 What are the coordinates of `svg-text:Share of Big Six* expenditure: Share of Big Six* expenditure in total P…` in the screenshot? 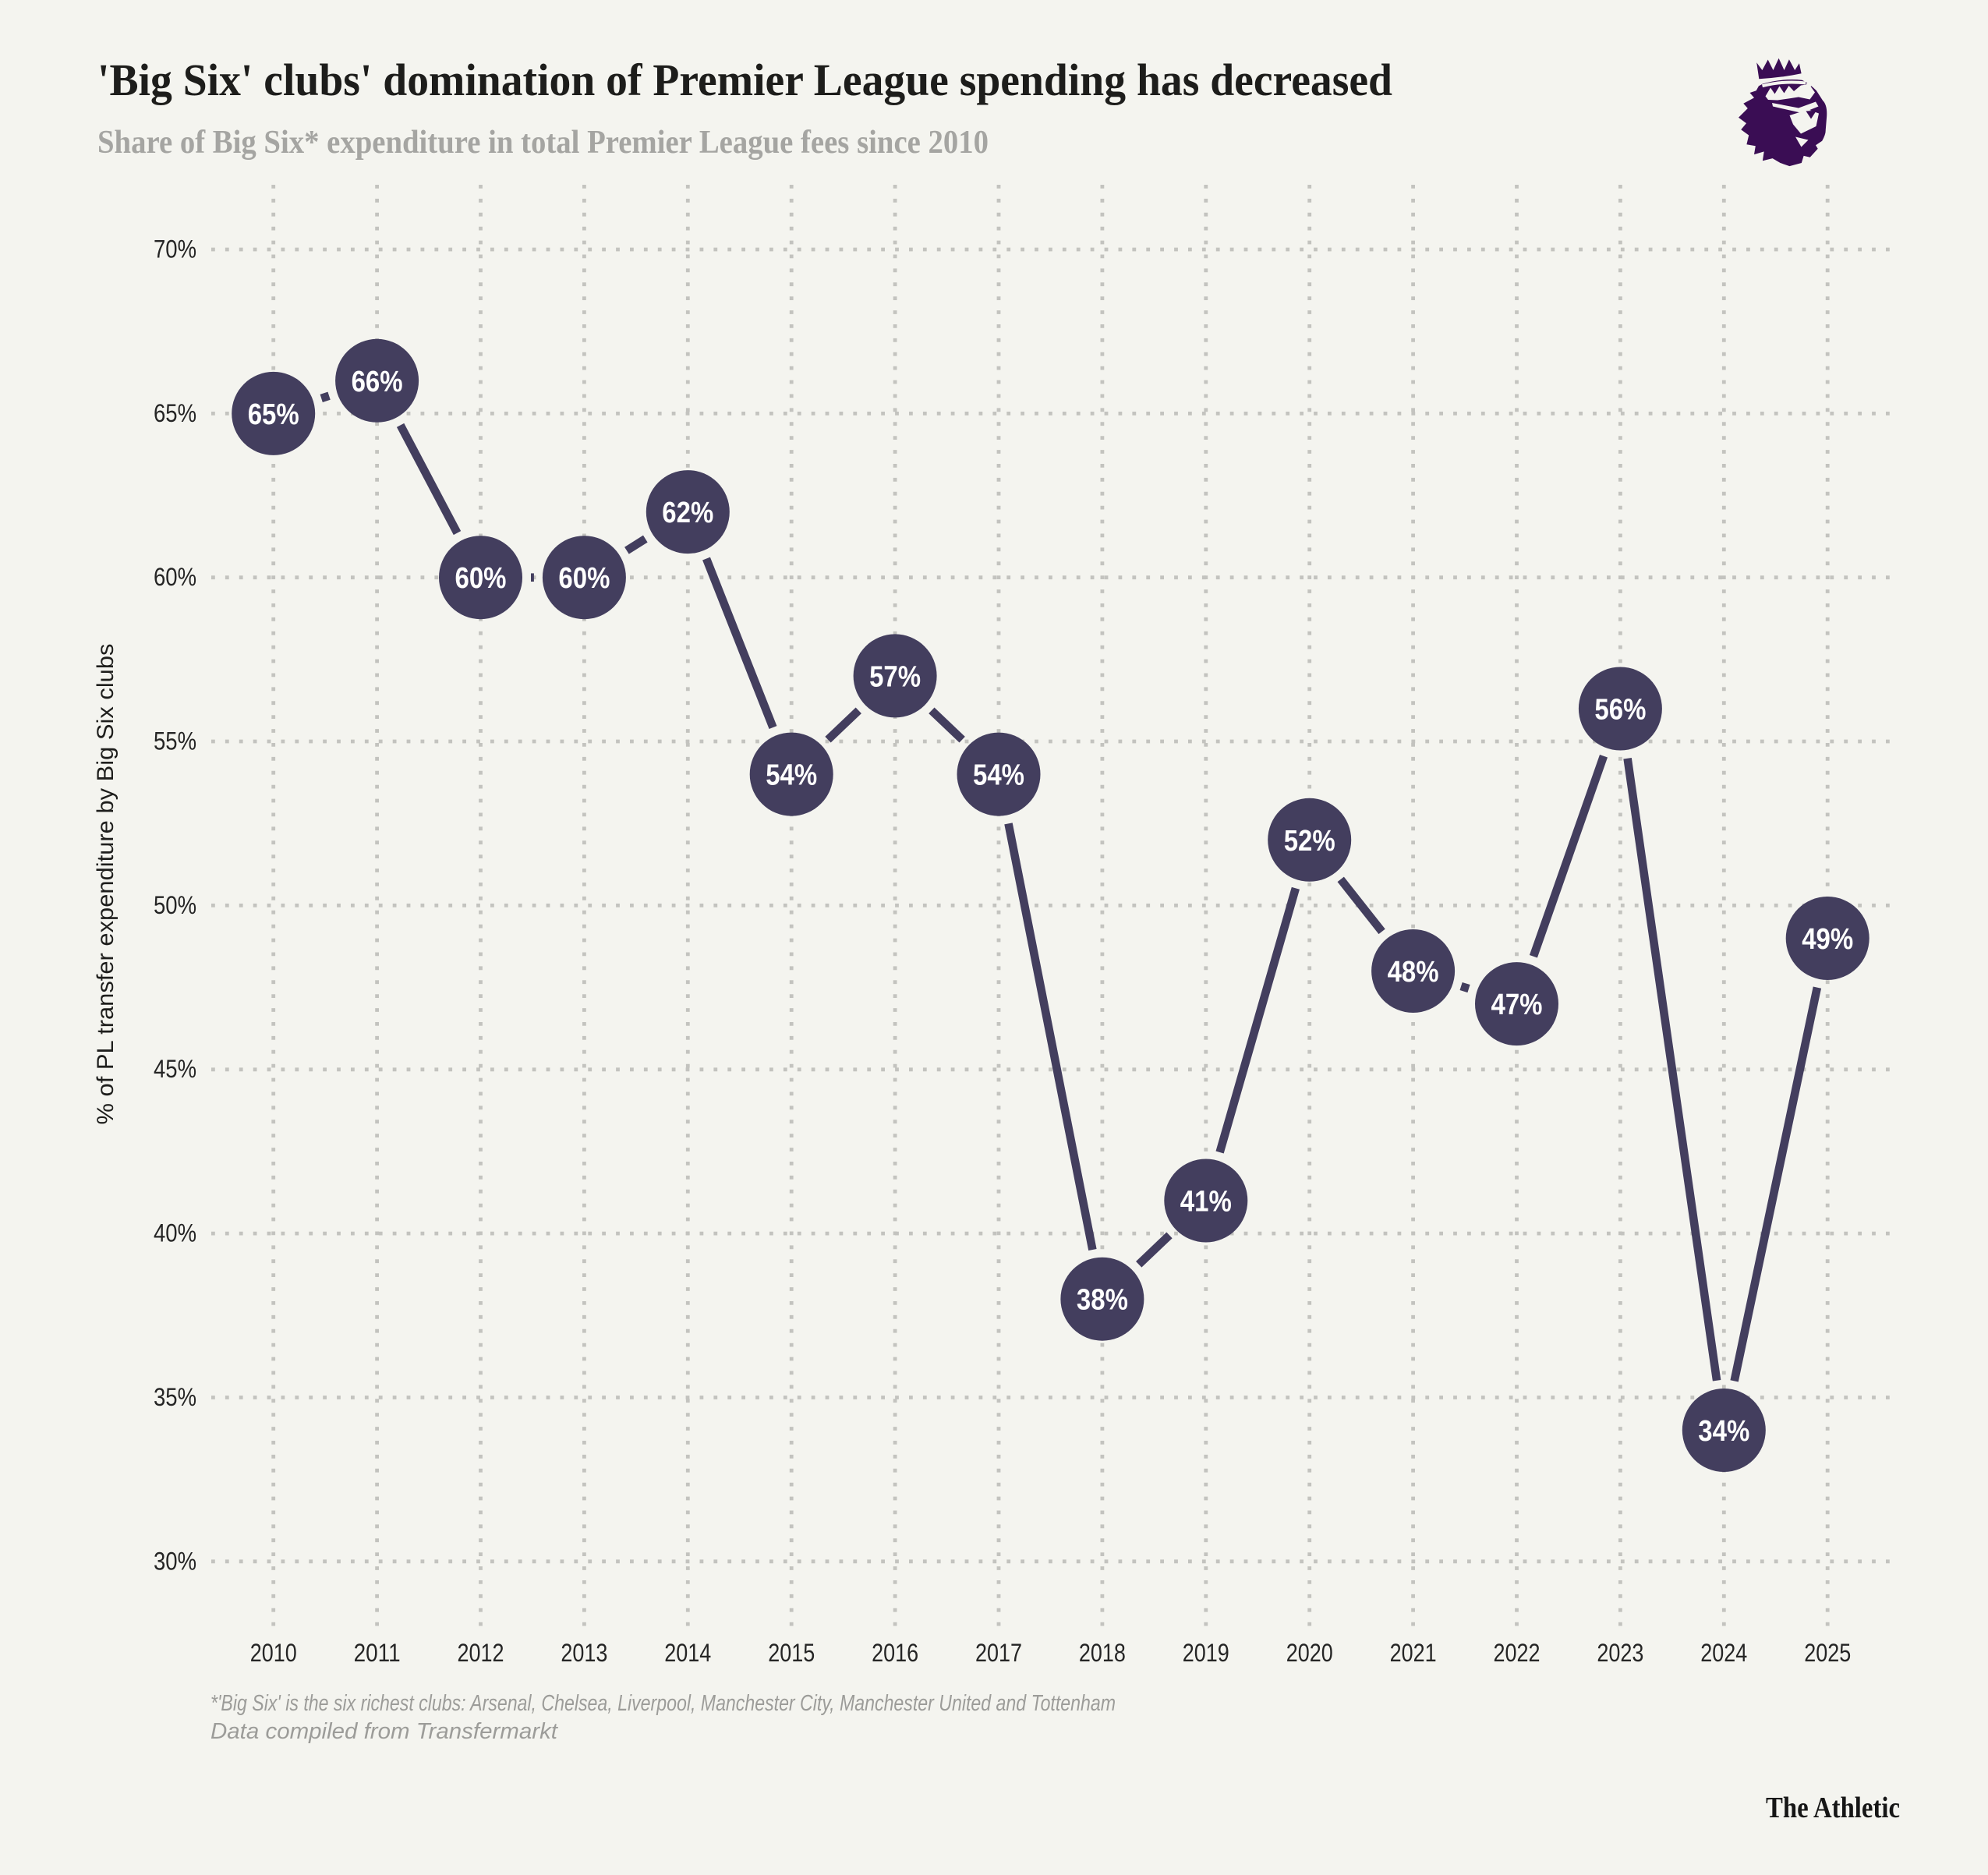 It's located at (543, 143).